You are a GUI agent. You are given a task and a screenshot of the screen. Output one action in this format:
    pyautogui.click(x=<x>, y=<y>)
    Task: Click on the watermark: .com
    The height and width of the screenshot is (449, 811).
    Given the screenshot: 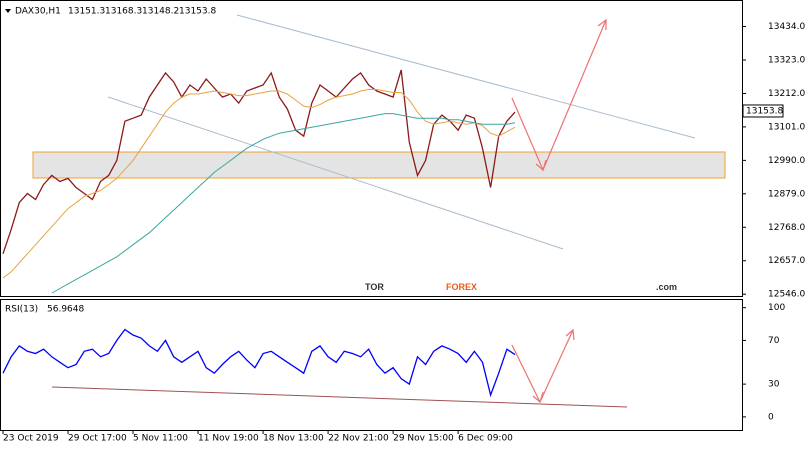 What is the action you would take?
    pyautogui.click(x=666, y=287)
    